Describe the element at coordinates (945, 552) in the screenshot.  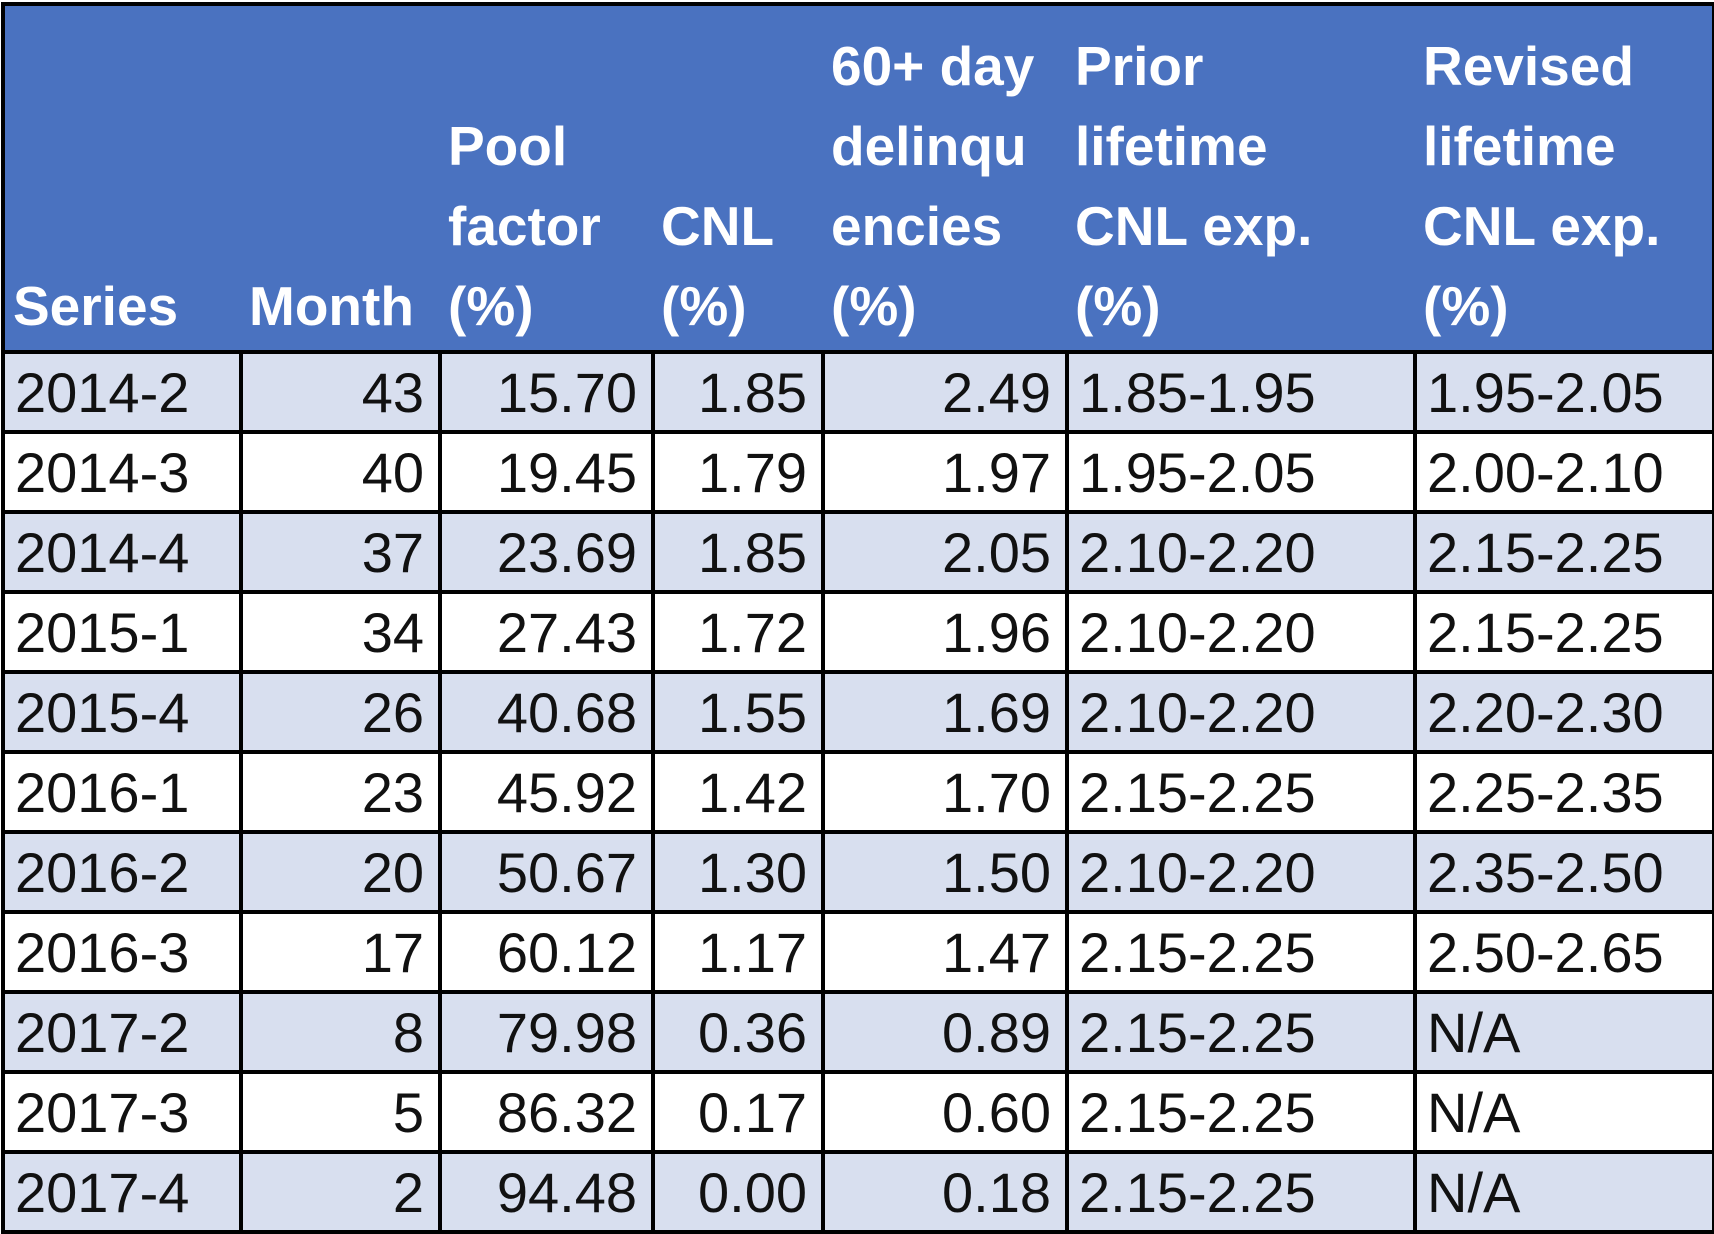
I see `cell-delinquencies: 2.05` at that location.